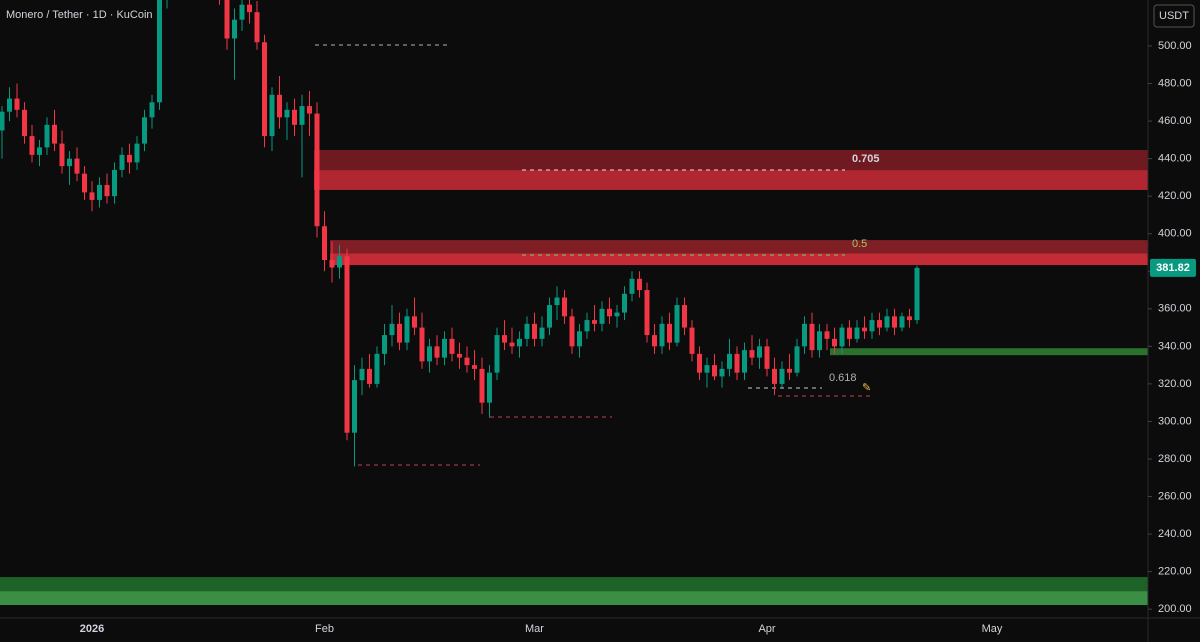 The width and height of the screenshot is (1200, 642). I want to click on y-tick-label: 240.00, so click(1175, 534).